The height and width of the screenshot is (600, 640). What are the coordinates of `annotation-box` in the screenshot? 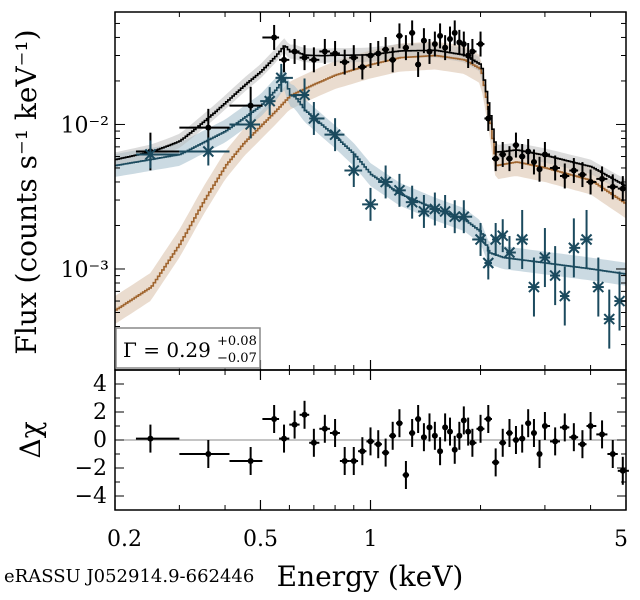 It's located at (188, 348).